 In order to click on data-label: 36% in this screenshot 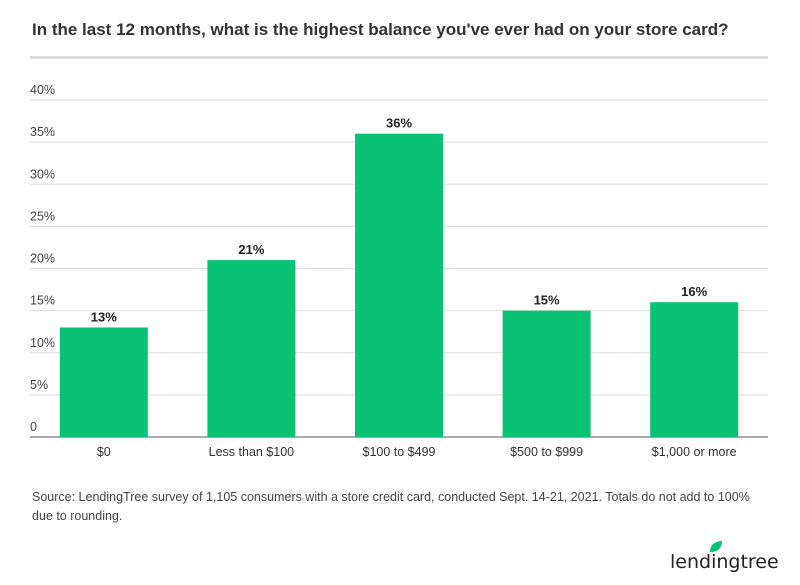, I will do `click(399, 123)`.